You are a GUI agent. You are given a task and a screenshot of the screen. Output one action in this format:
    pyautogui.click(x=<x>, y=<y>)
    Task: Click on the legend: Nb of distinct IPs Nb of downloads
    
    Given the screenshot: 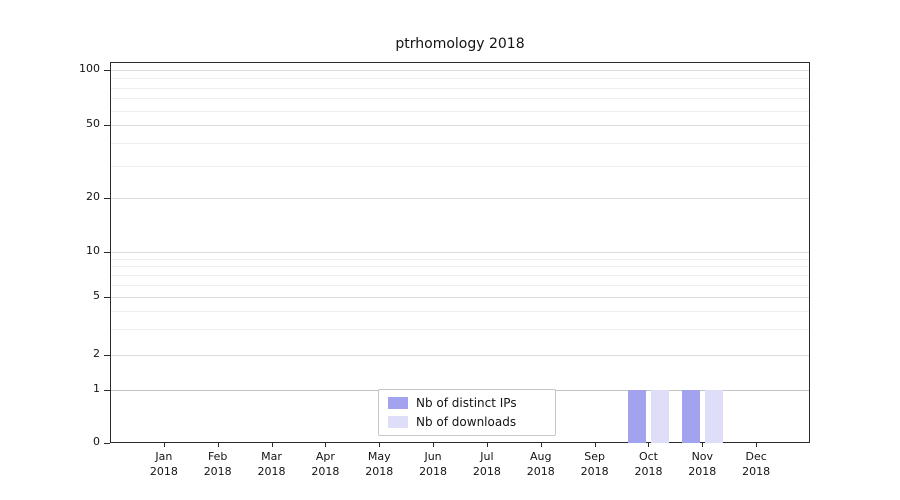 What is the action you would take?
    pyautogui.click(x=467, y=412)
    